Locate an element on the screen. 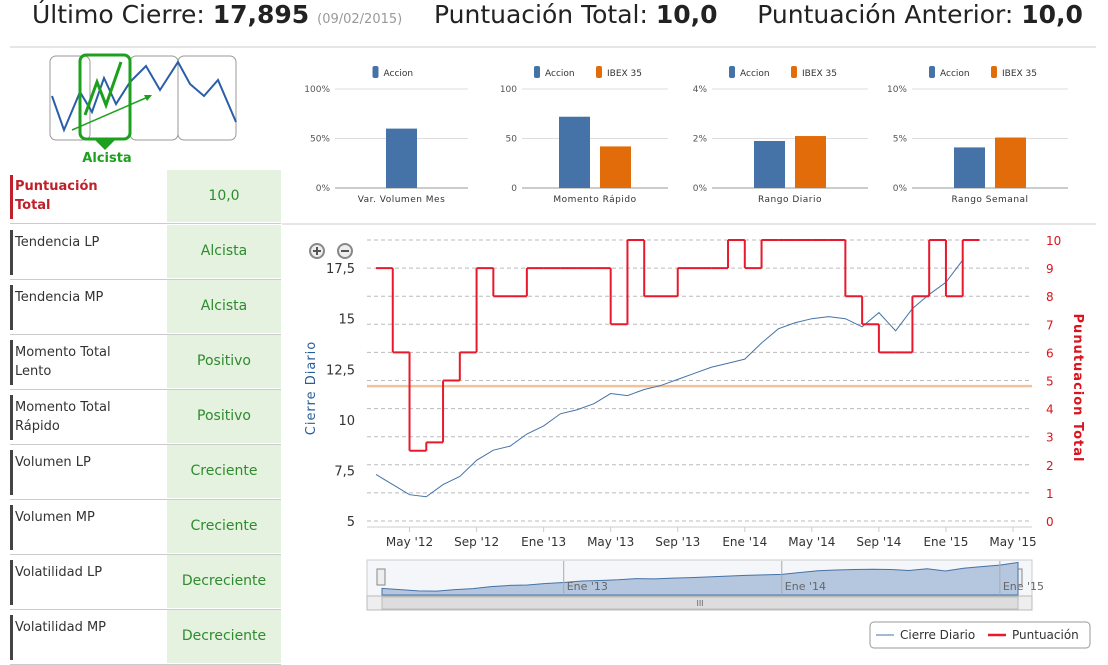  y-tick-label: 17,5 is located at coordinates (340, 269).